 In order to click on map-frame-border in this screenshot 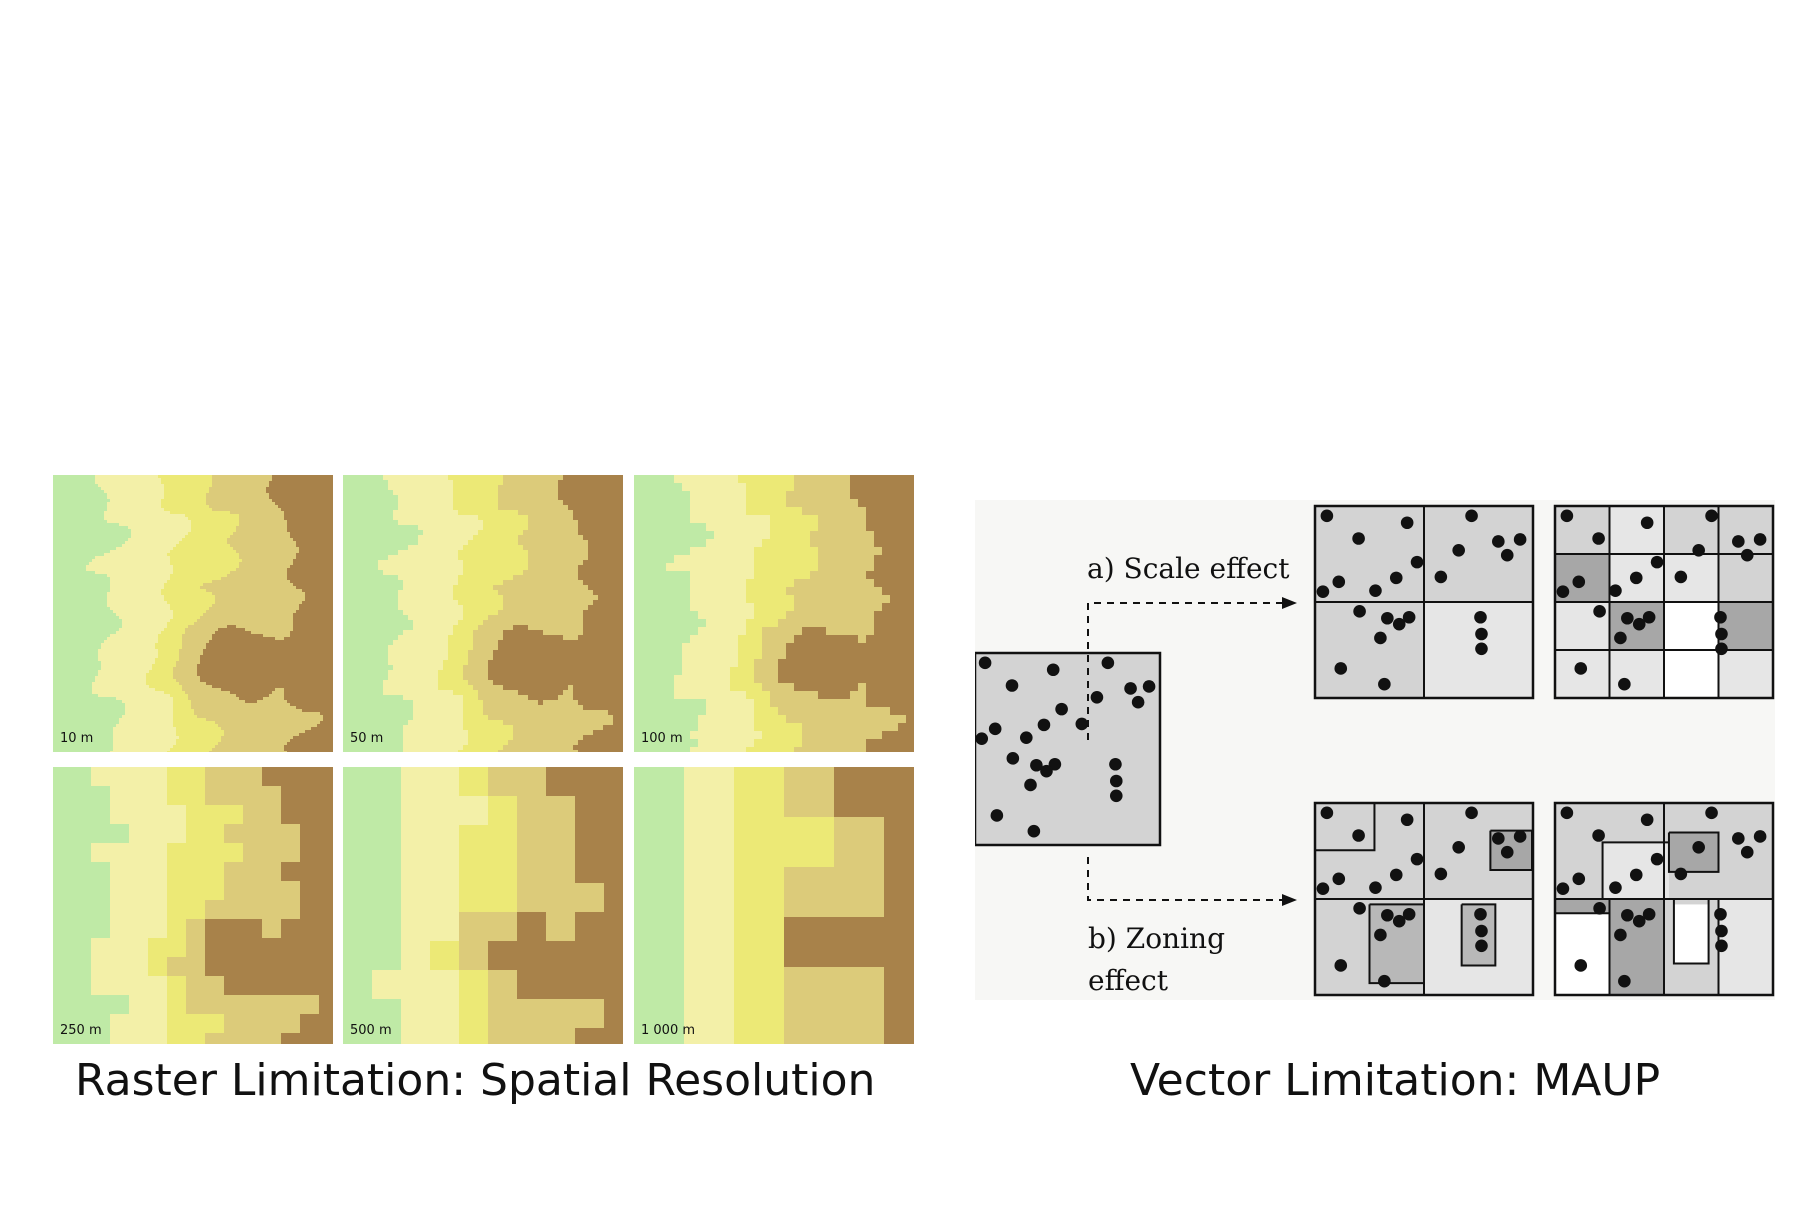, I will do `click(1424, 602)`.